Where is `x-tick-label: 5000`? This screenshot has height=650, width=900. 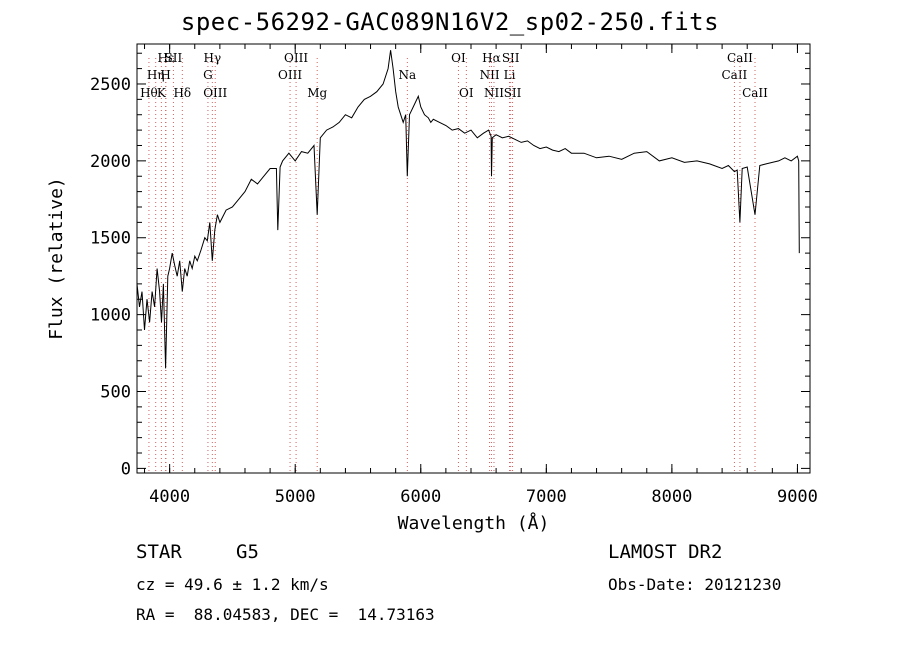
x-tick-label: 5000 is located at coordinates (295, 497).